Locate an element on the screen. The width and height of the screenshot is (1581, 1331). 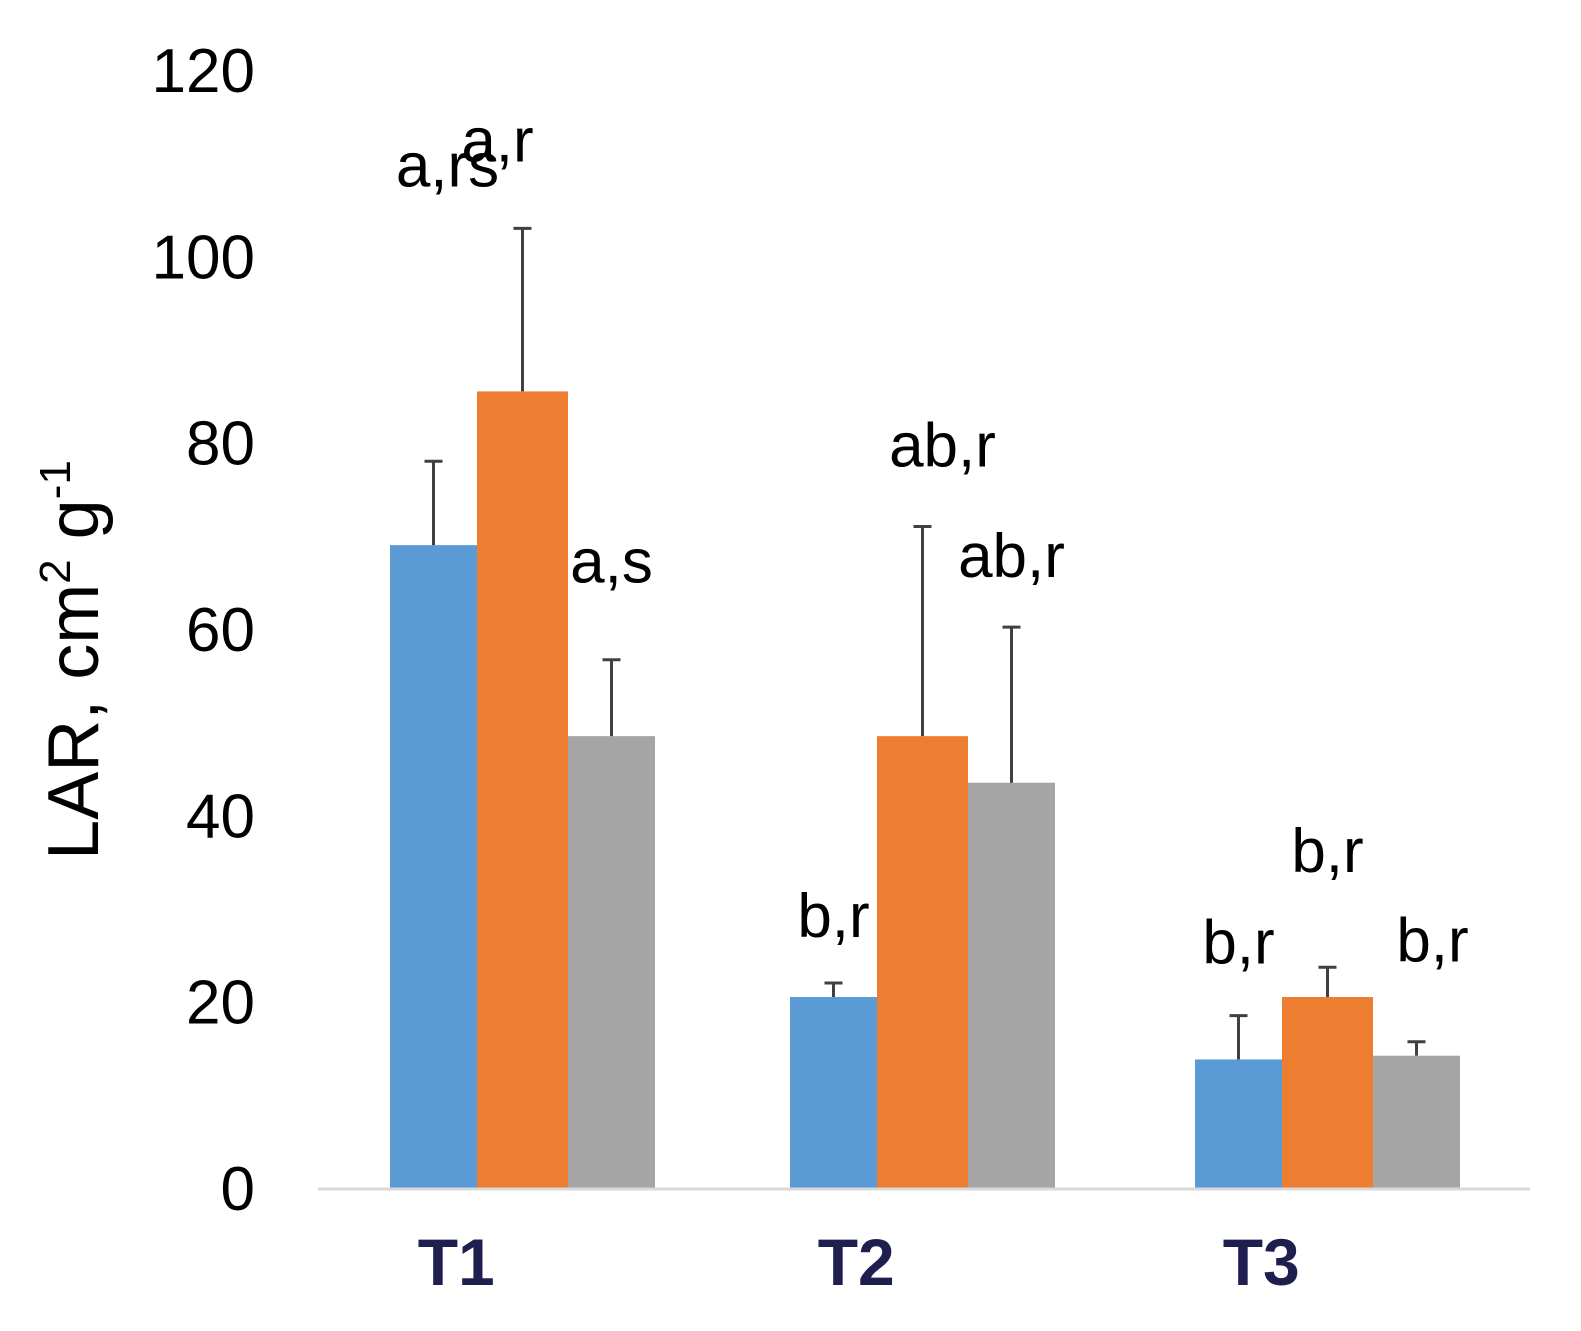
y-tick-label: 60 is located at coordinates (220, 630).